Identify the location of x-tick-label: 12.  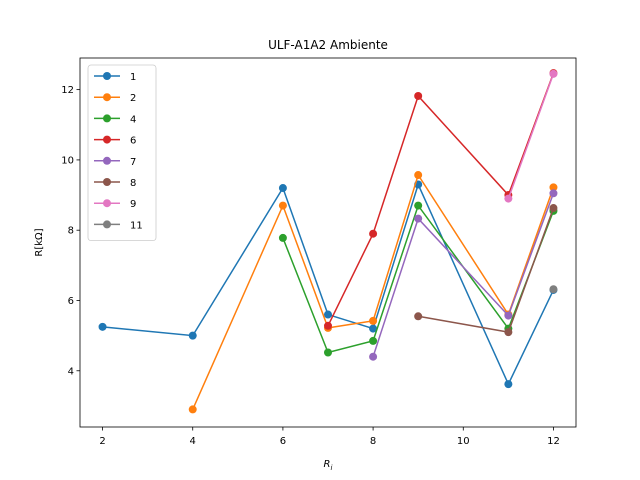
(553, 441).